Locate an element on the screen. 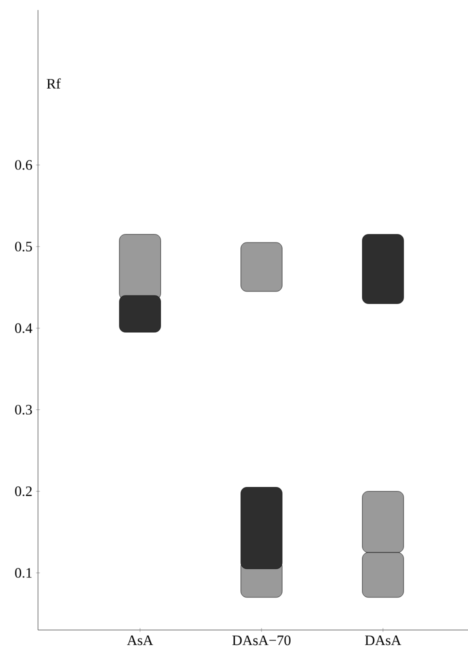 This screenshot has width=468, height=670. y-tick-label: 0.6 is located at coordinates (23, 165).